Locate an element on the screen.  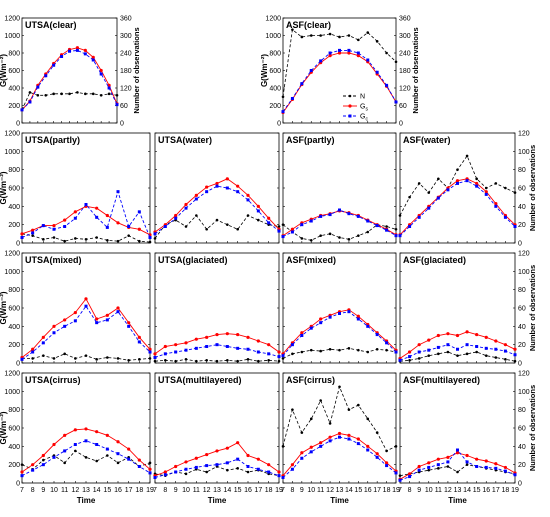
y2-tick-label: 80 is located at coordinates (522, 410).